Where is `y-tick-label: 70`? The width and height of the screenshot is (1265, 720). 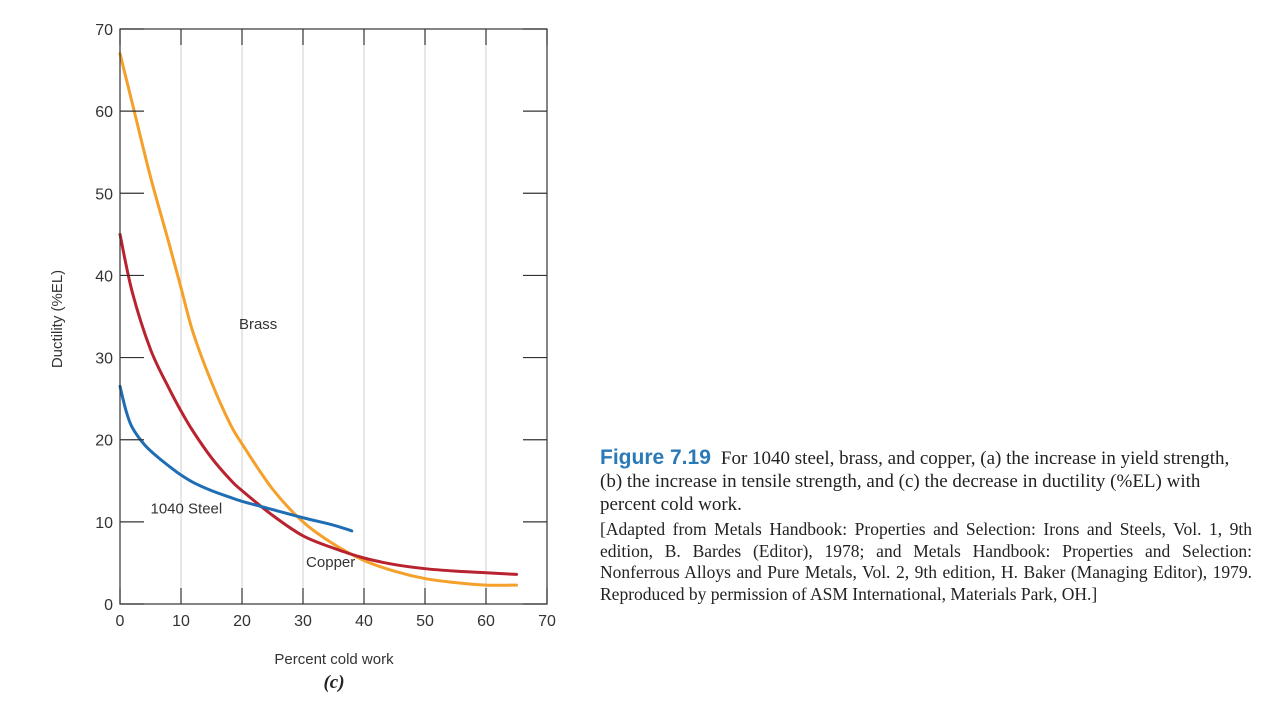
y-tick-label: 70 is located at coordinates (104, 30).